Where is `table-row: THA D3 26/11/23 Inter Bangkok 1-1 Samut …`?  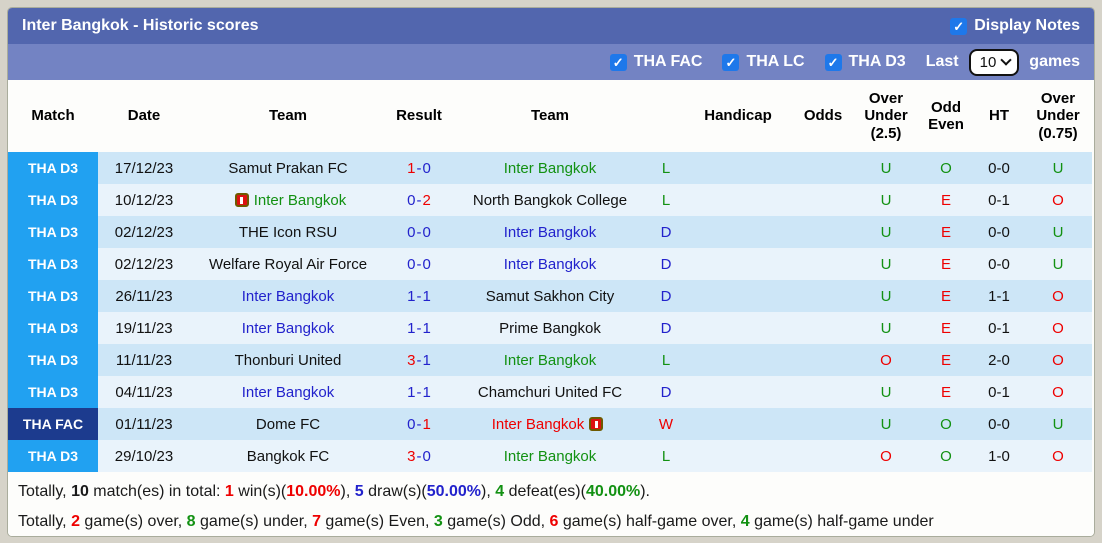 table-row: THA D3 26/11/23 Inter Bangkok 1-1 Samut … is located at coordinates (551, 296).